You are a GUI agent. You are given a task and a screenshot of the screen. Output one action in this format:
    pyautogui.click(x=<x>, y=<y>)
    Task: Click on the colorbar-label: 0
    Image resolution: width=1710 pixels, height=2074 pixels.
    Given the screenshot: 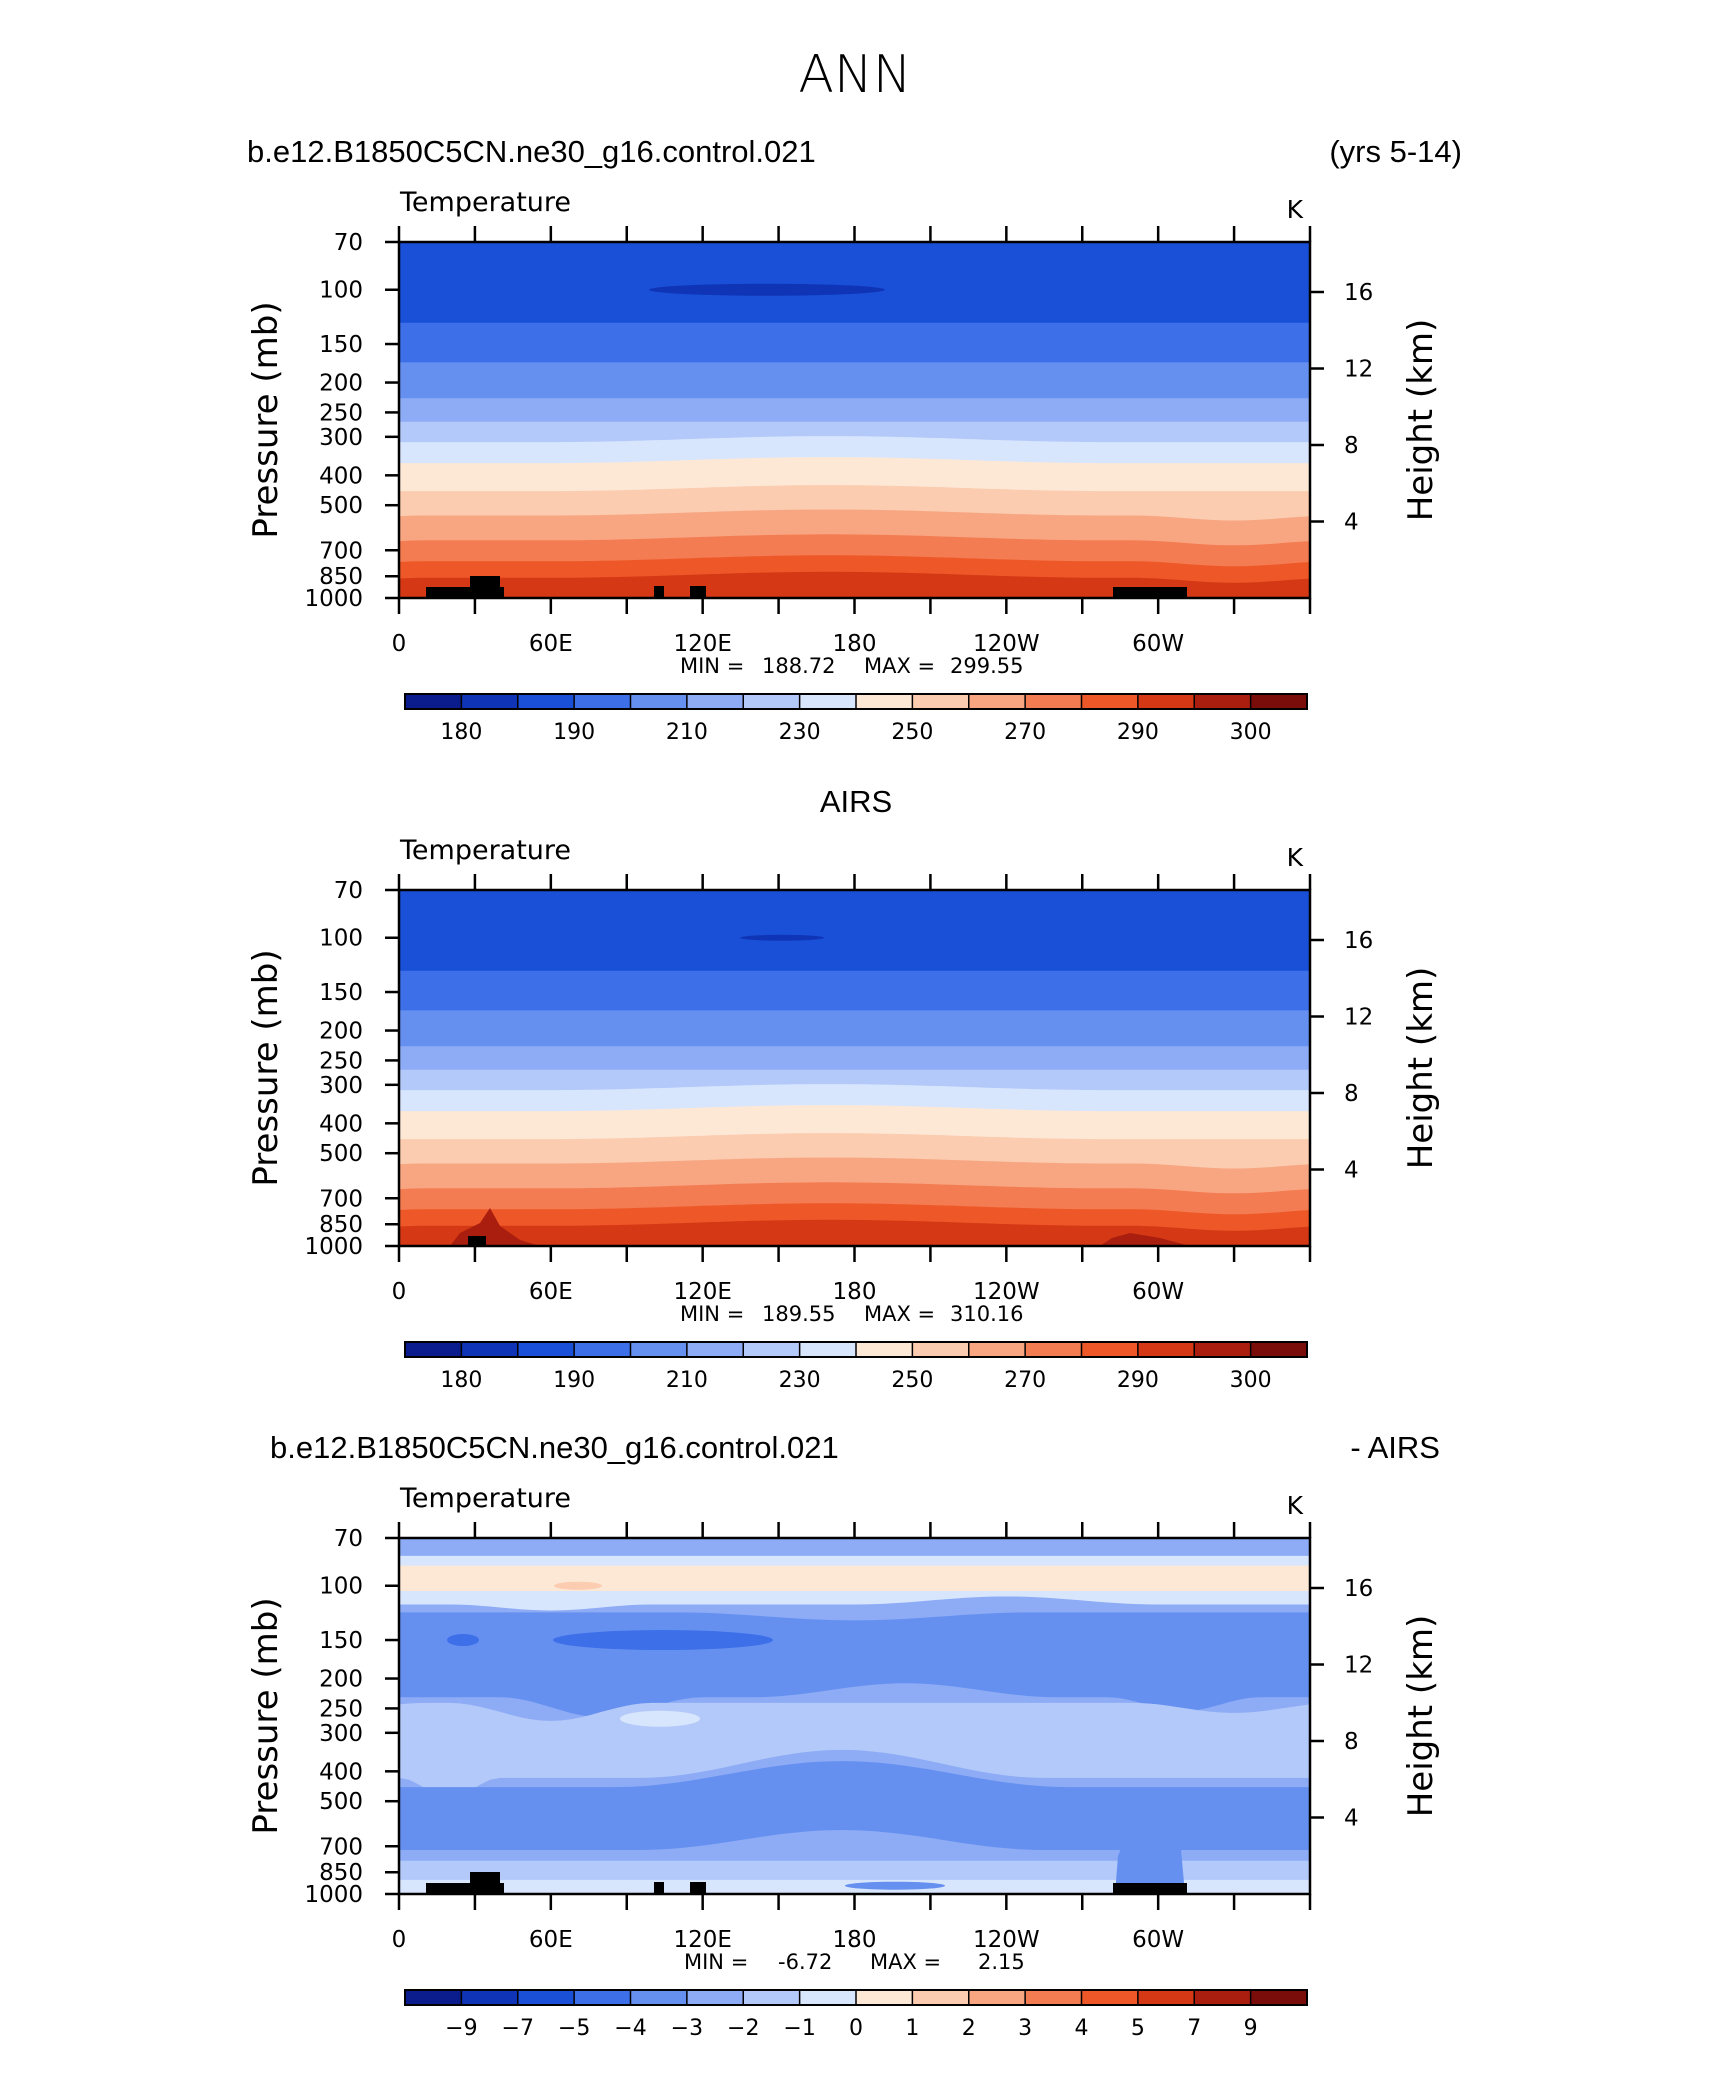 What is the action you would take?
    pyautogui.click(x=856, y=2028)
    